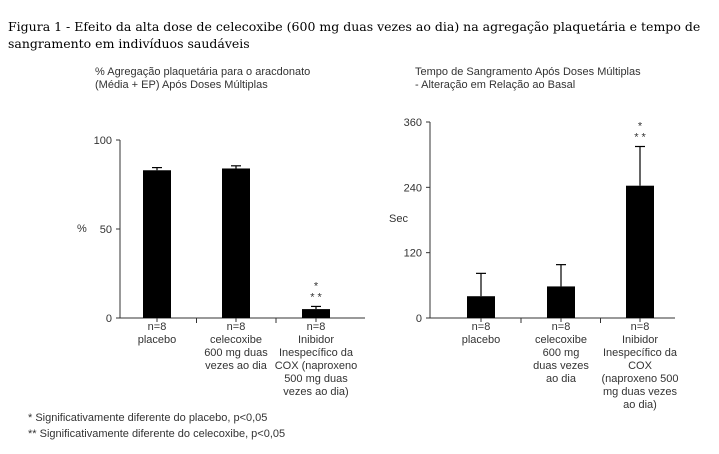 This screenshot has height=454, width=719. What do you see at coordinates (236, 340) in the screenshot?
I see `chart1-category-label: celecoxibe` at bounding box center [236, 340].